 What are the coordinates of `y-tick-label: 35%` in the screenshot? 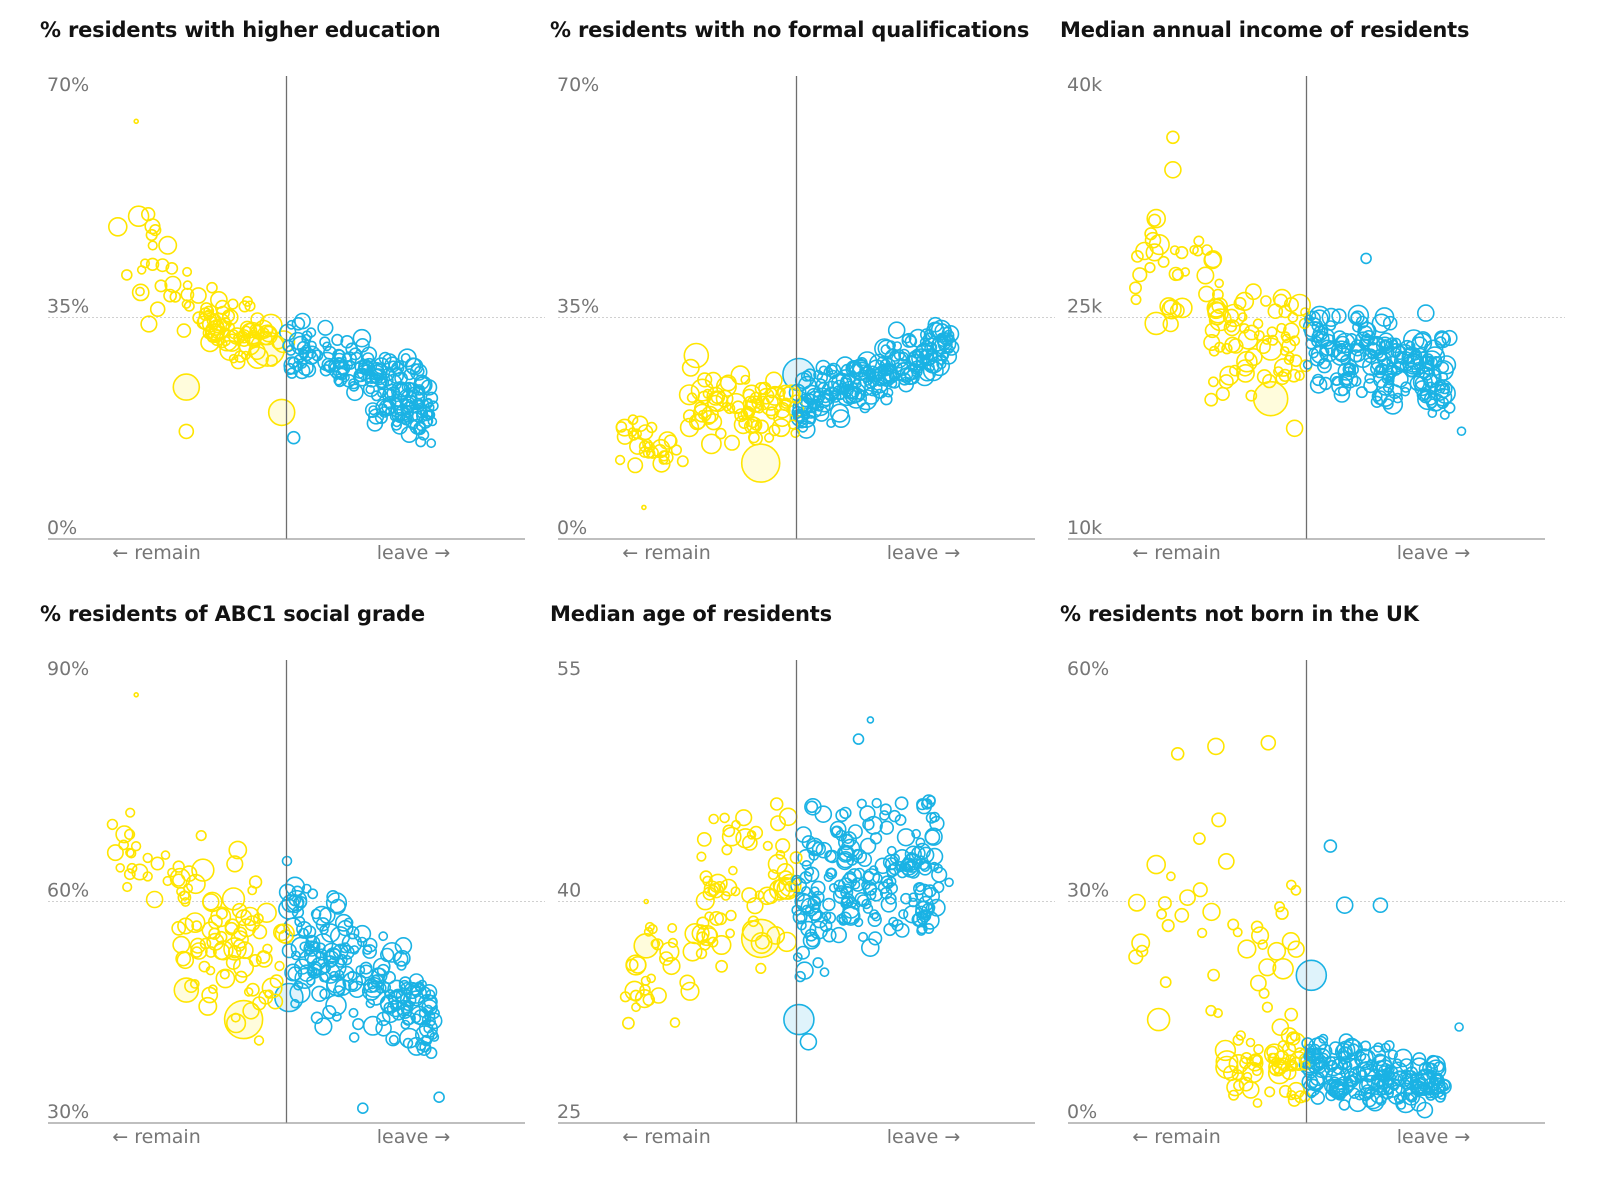 It's located at (578, 307).